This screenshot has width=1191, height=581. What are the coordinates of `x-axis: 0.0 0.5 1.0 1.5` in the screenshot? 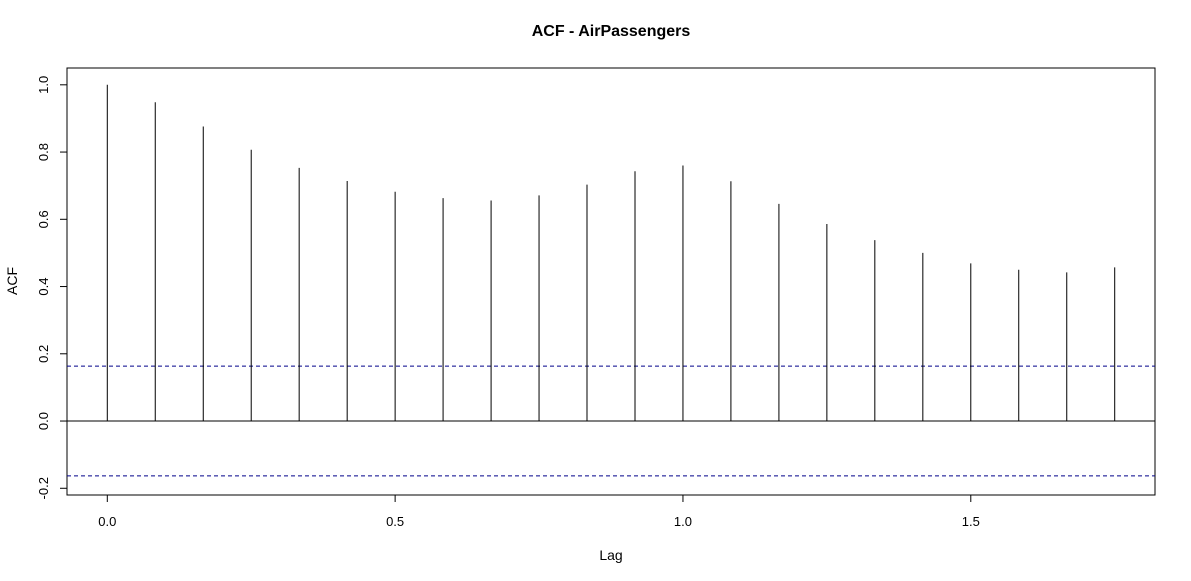 It's located at (539, 511).